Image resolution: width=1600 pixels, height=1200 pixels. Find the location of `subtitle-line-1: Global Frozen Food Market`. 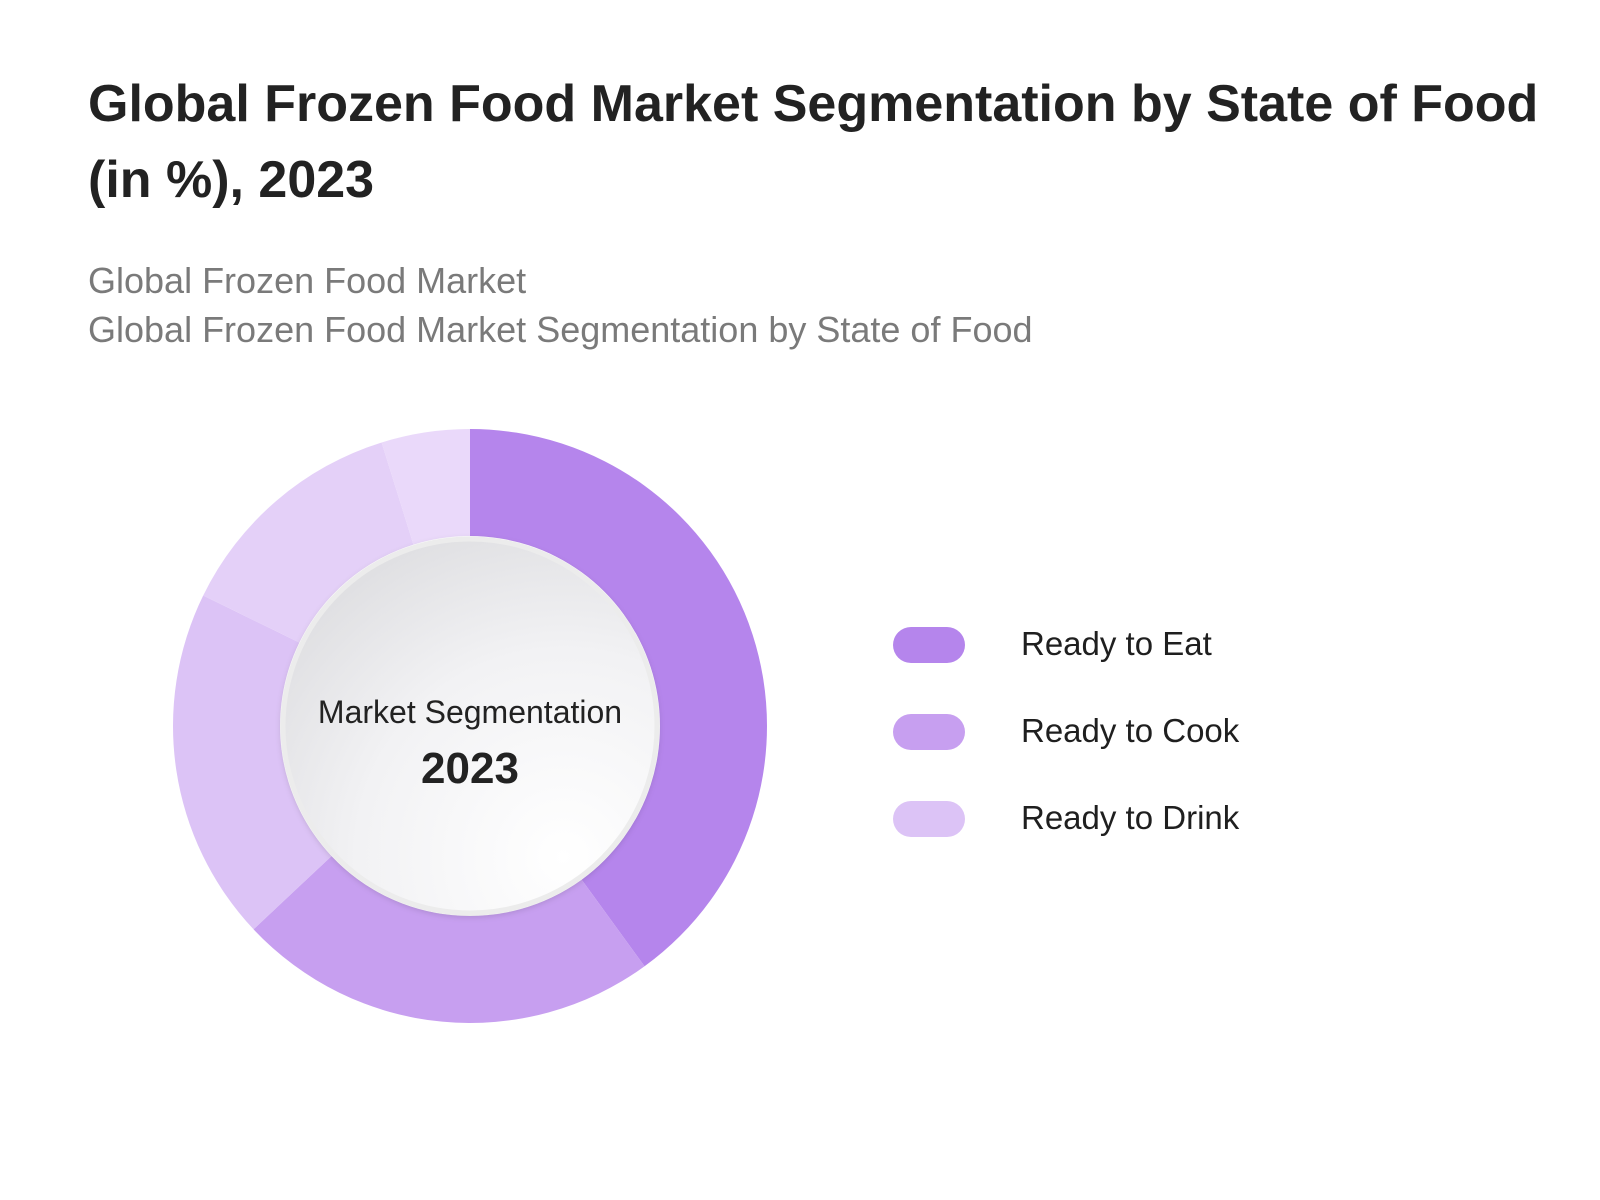

subtitle-line-1: Global Frozen Food Market is located at coordinates (307, 280).